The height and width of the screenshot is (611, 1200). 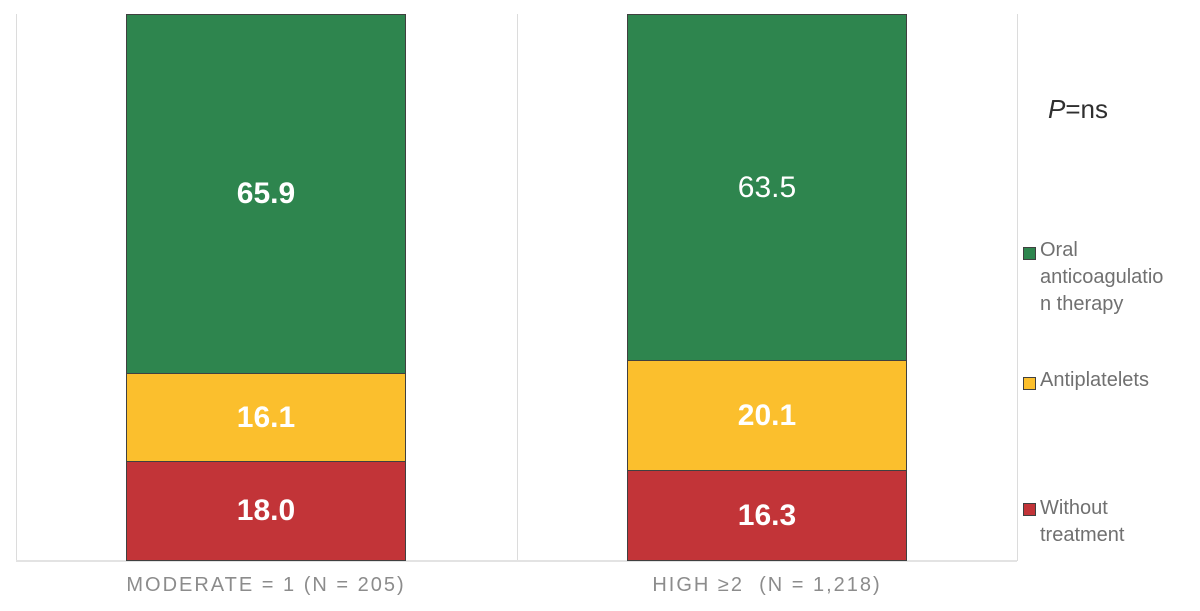 I want to click on category-label-moderate: MODERATE = 1 (N = 205), so click(x=266, y=585).